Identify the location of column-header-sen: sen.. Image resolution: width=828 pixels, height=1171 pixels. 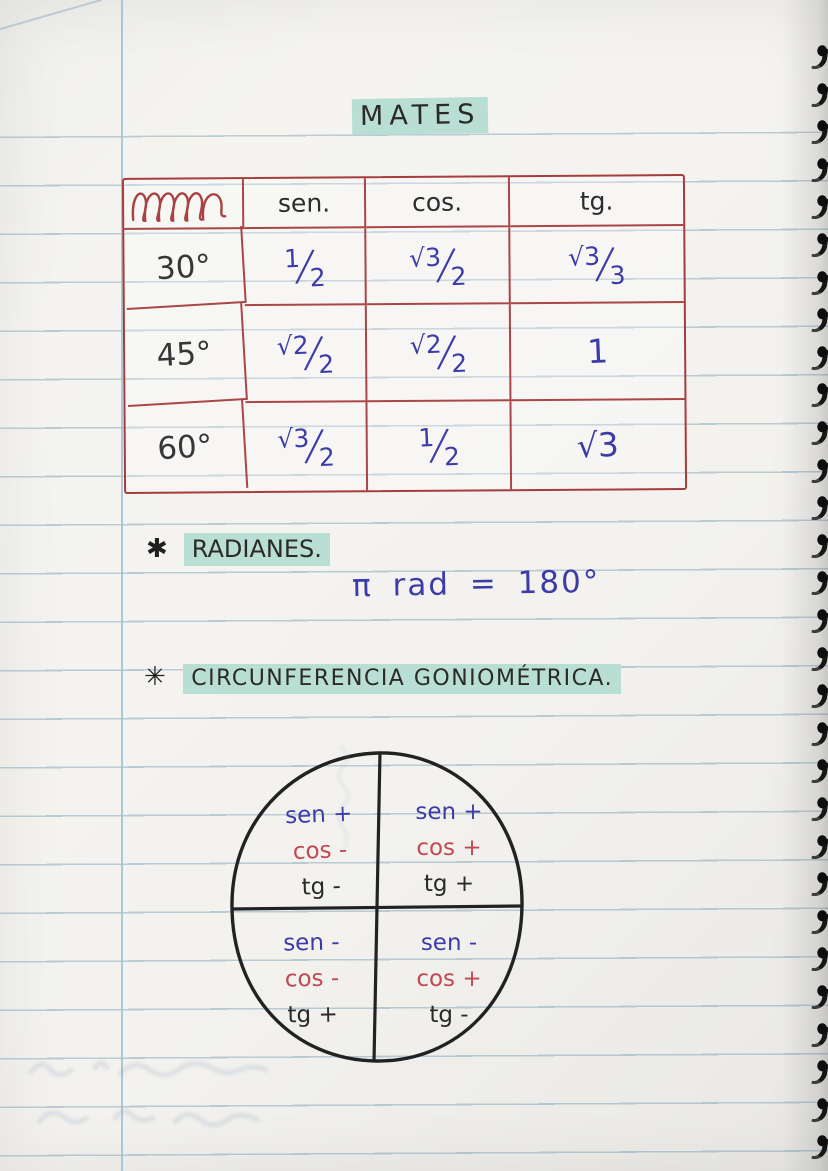
(305, 204).